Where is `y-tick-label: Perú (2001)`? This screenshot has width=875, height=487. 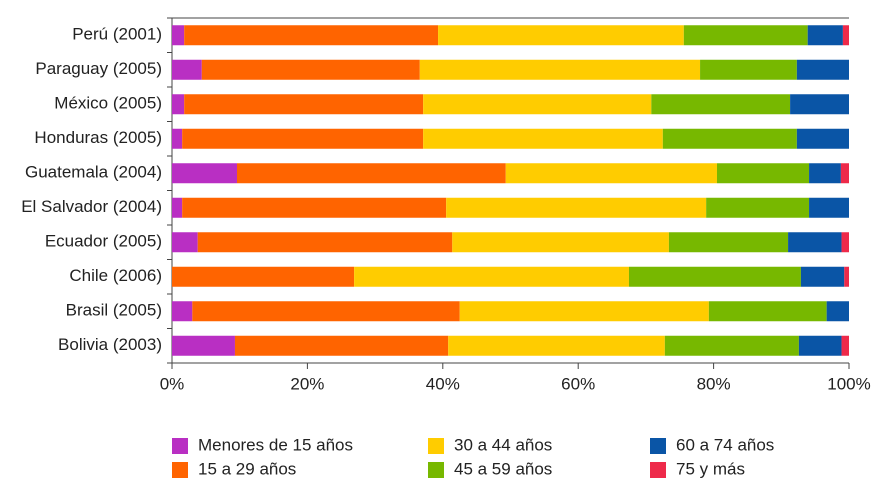
y-tick-label: Perú (2001) is located at coordinates (117, 34).